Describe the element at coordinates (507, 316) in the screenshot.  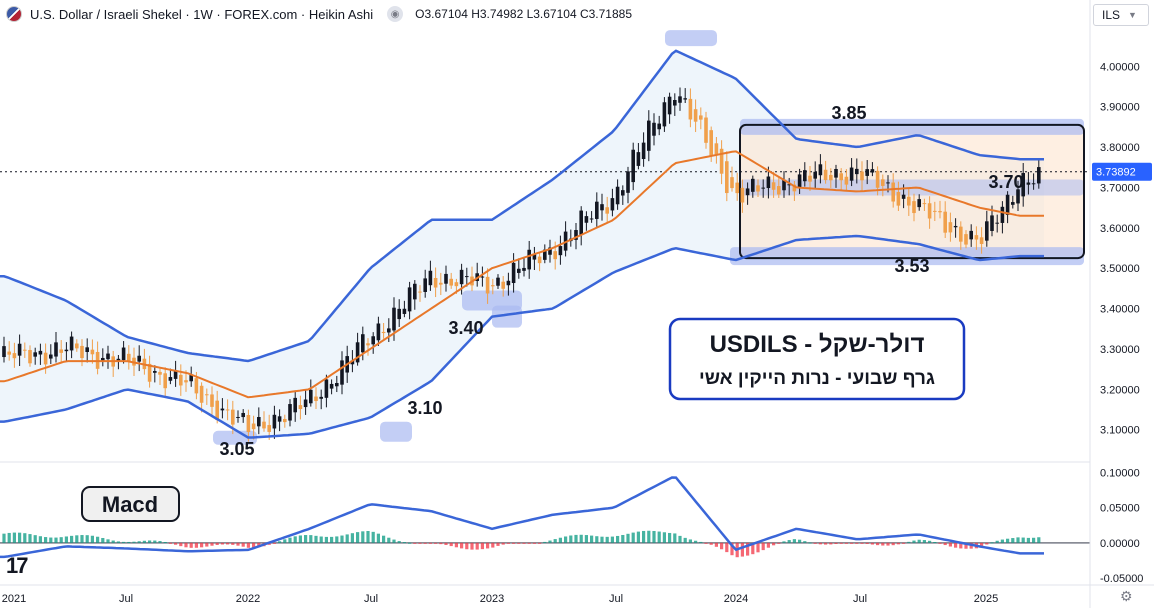
I see `price-highlight` at that location.